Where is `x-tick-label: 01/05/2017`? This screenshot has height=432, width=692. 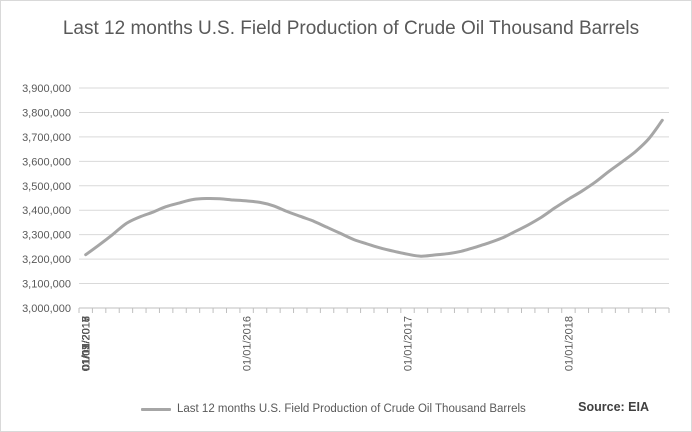 x-tick-label: 01/05/2017 is located at coordinates (87, 343).